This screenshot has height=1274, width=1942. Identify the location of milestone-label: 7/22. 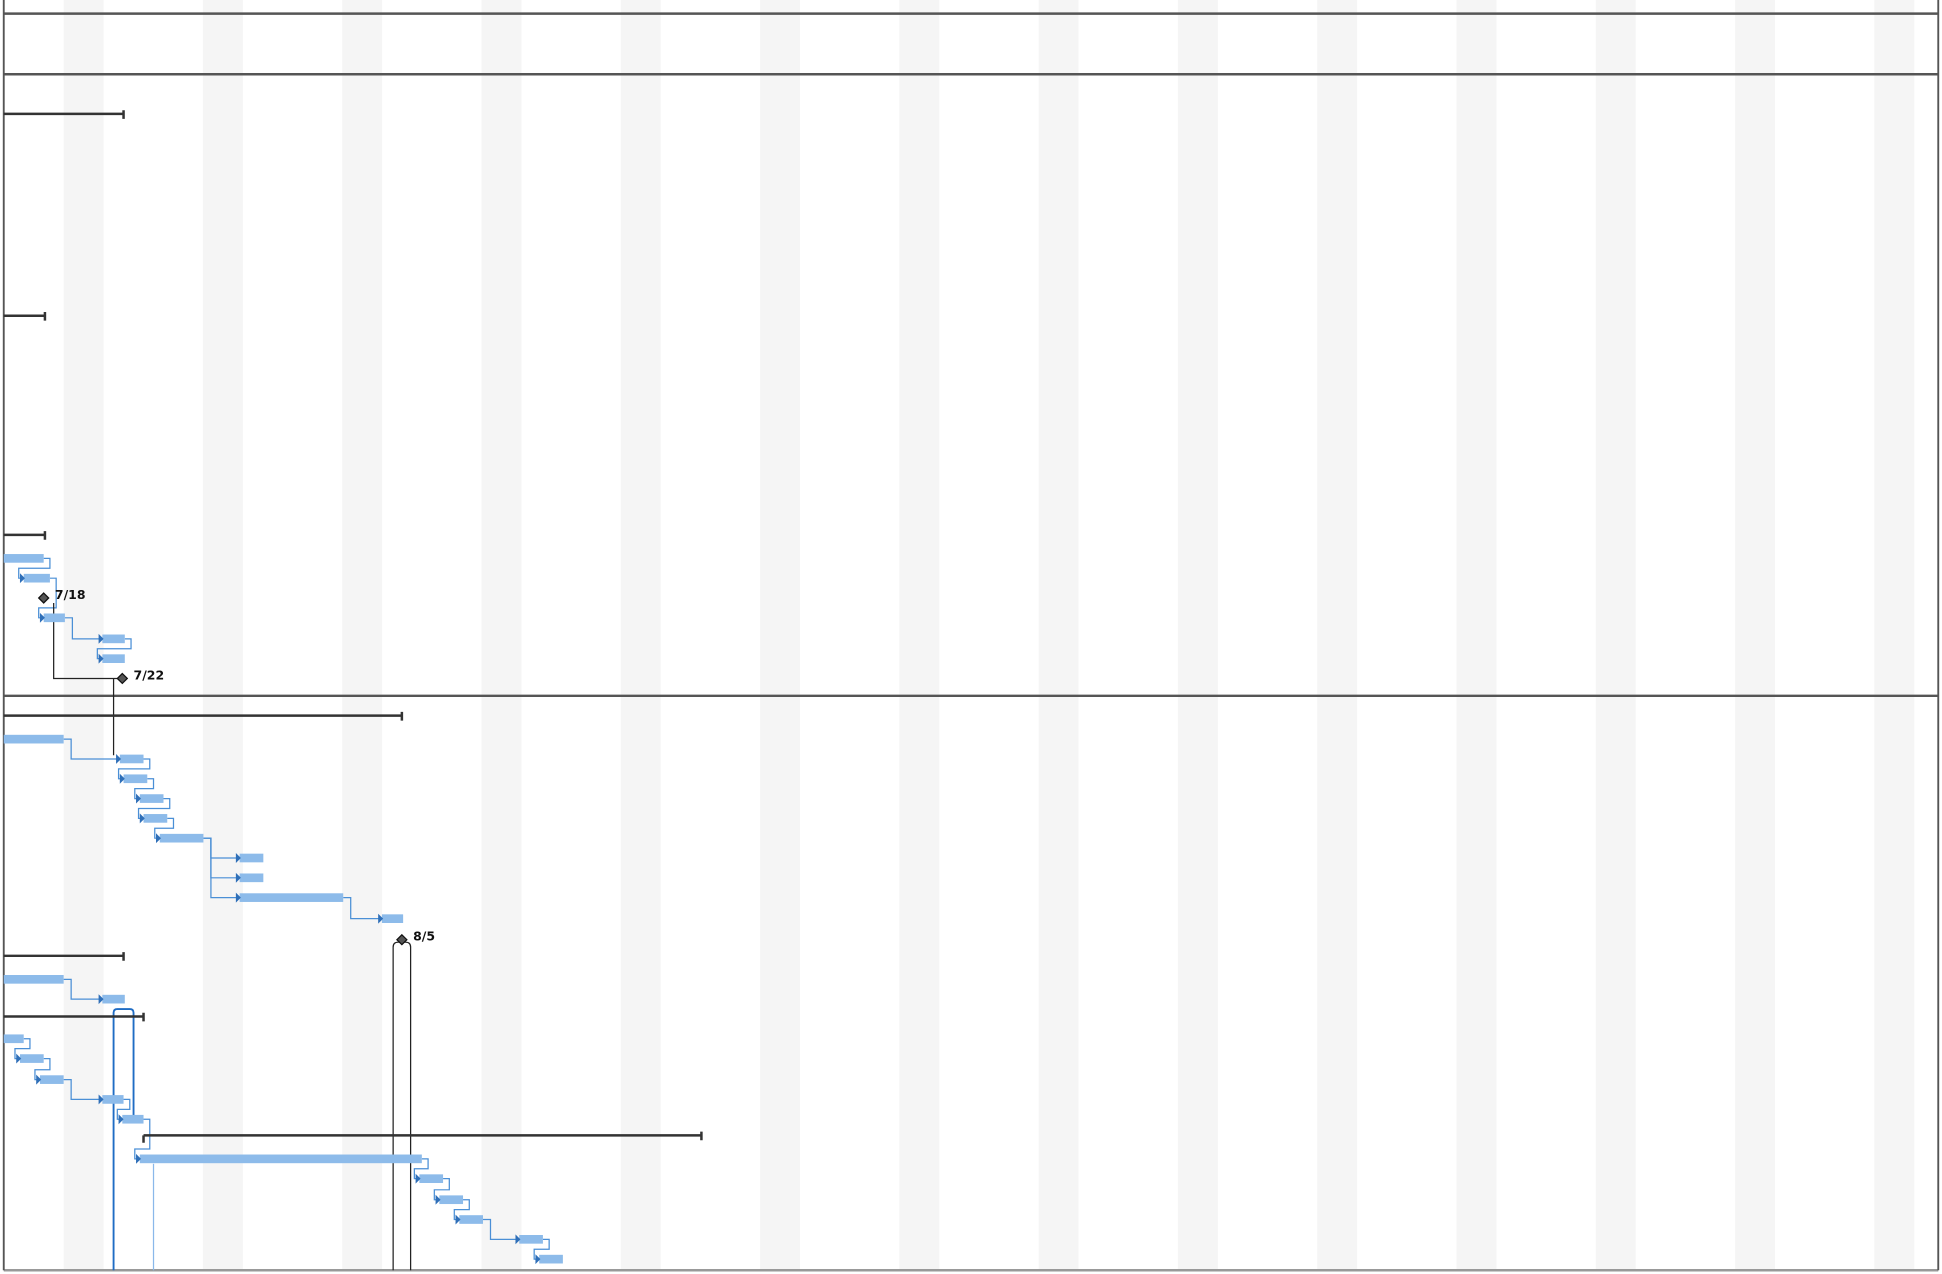
(149, 675).